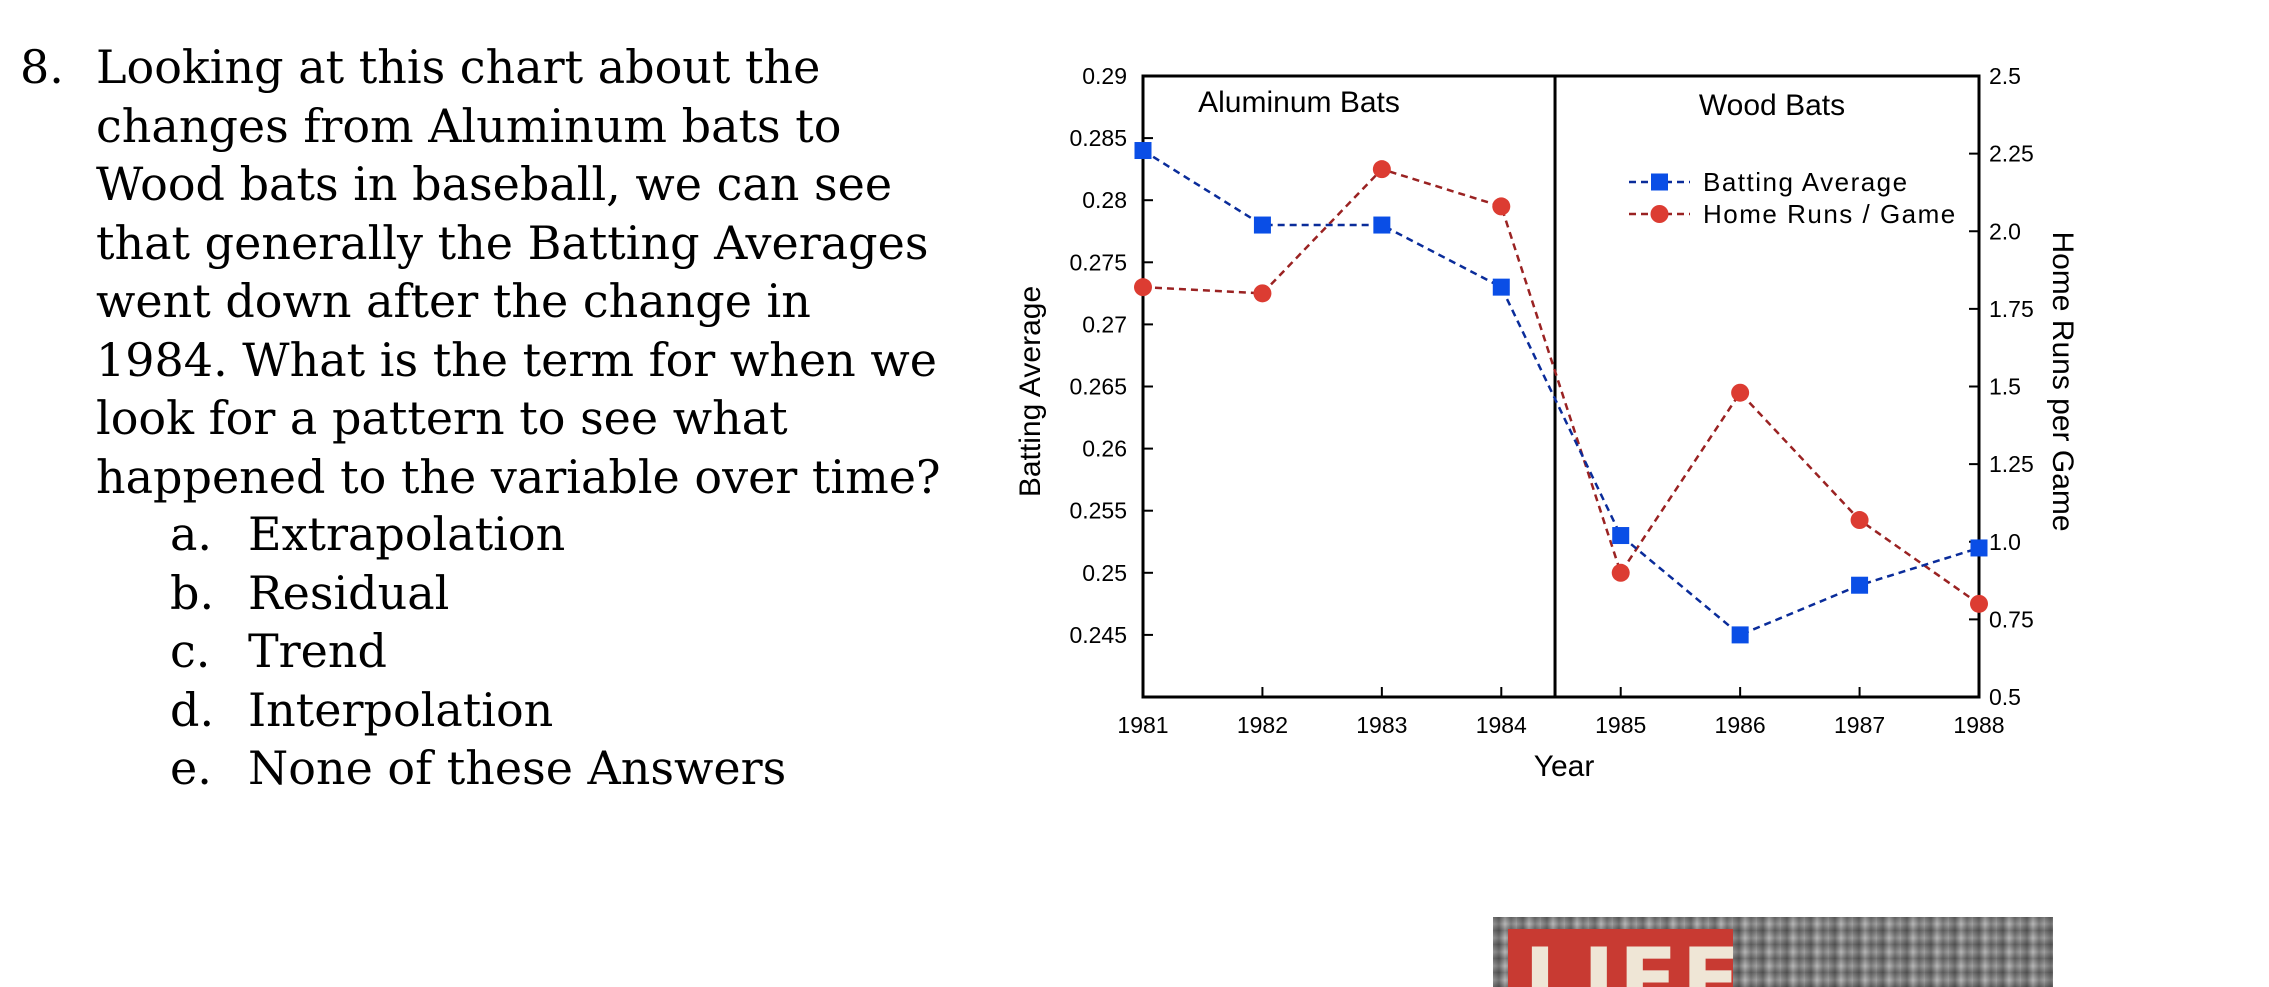  What do you see at coordinates (42, 67) in the screenshot?
I see `question-number: 8.` at bounding box center [42, 67].